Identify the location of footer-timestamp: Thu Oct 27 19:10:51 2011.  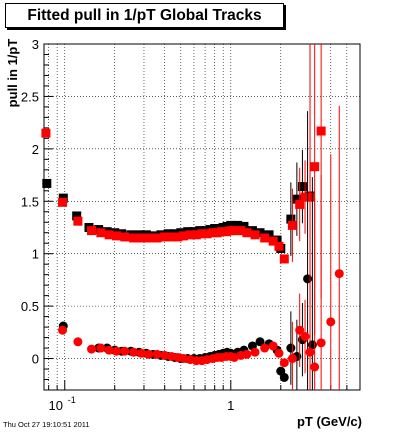
(46, 424).